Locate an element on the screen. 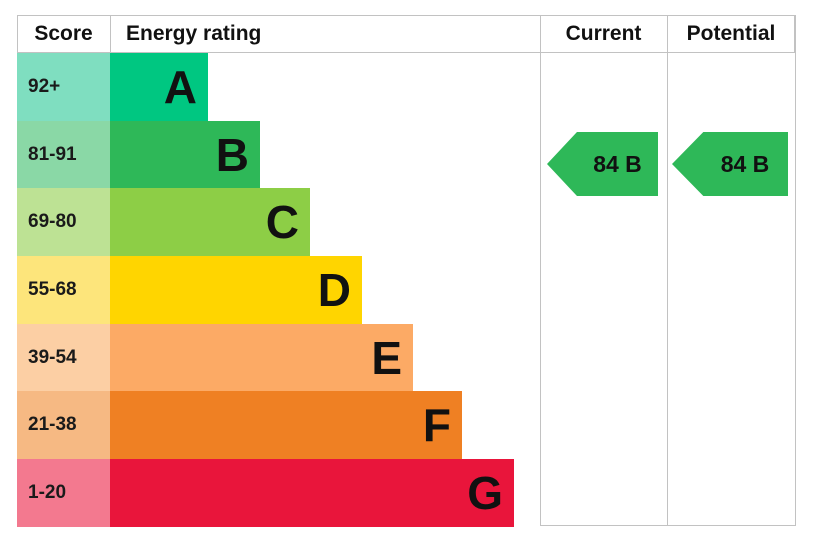 The image size is (820, 547). rating-letter-c: C is located at coordinates (282, 222).